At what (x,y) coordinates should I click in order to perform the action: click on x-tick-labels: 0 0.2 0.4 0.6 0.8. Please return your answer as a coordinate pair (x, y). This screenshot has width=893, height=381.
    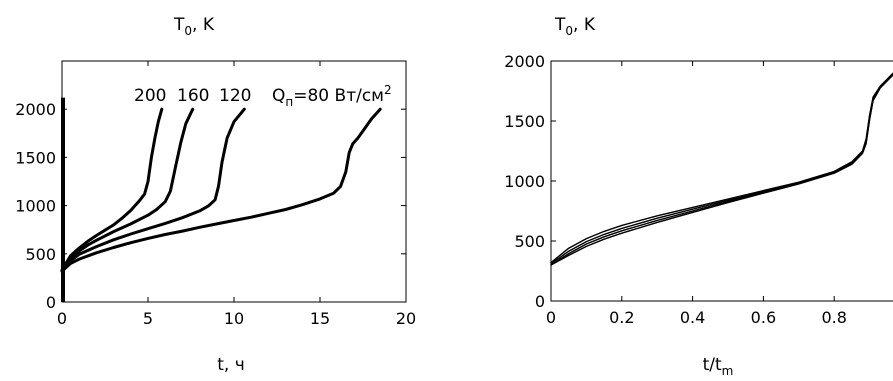
    Looking at the image, I should click on (696, 317).